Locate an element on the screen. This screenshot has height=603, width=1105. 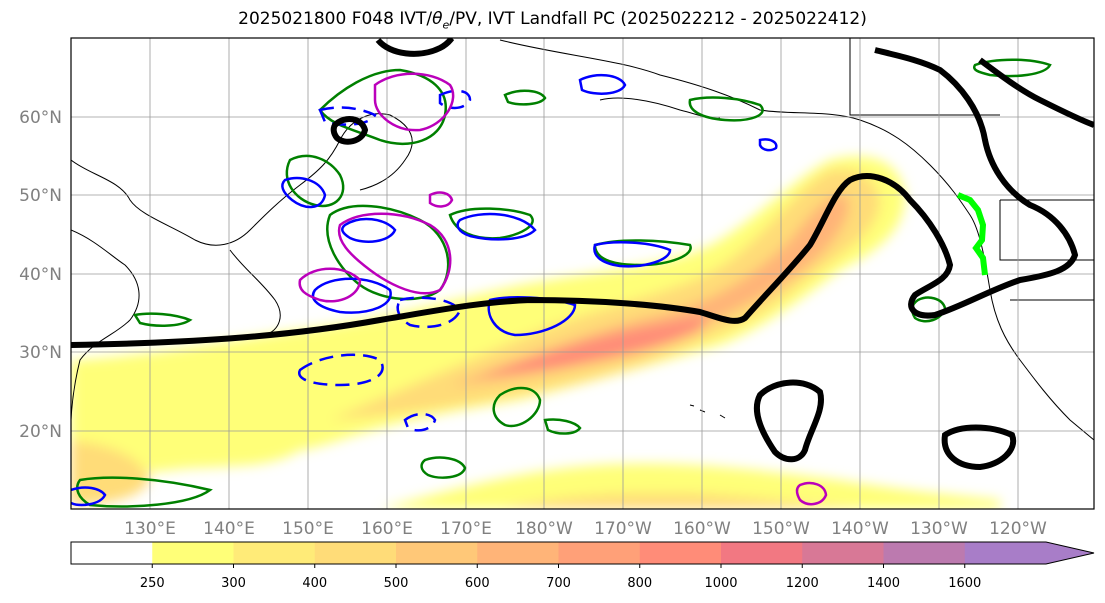
colorbar-label: 500 is located at coordinates (396, 583).